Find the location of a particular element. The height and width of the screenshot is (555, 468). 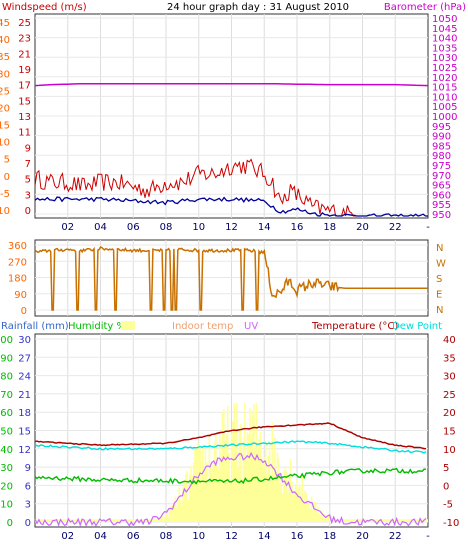

humidity-inner-tick: 6 is located at coordinates (28, 486).